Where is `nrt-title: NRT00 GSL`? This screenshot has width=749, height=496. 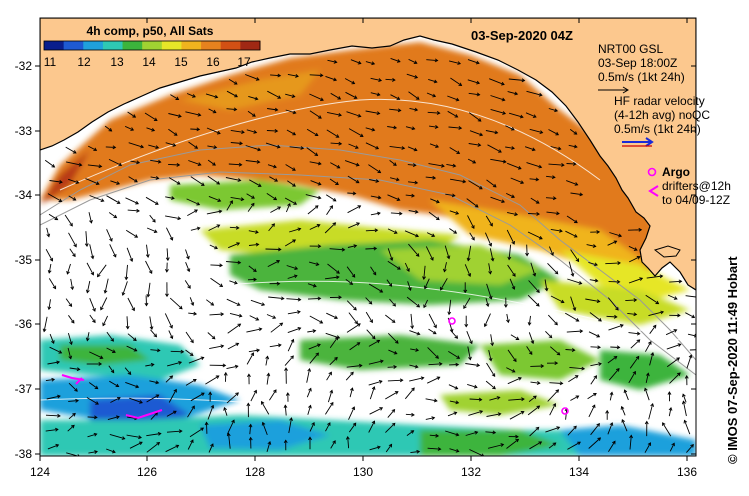
nrt-title: NRT00 GSL is located at coordinates (630, 49).